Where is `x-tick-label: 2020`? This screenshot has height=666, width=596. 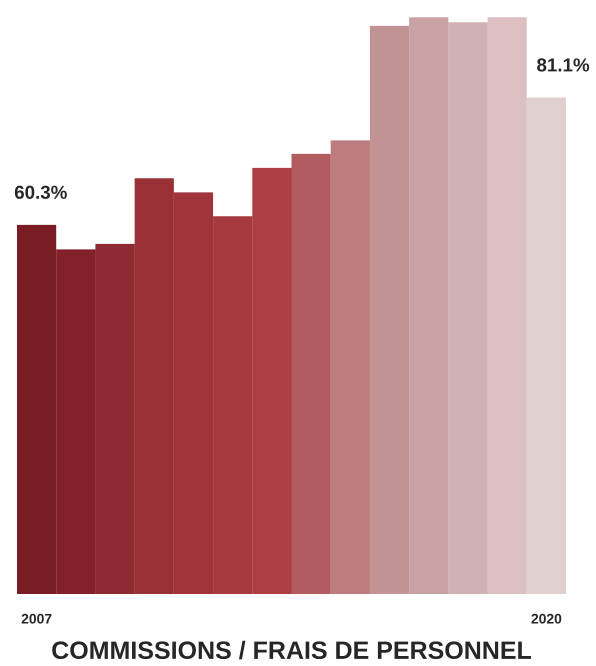
x-tick-label: 2020 is located at coordinates (546, 619).